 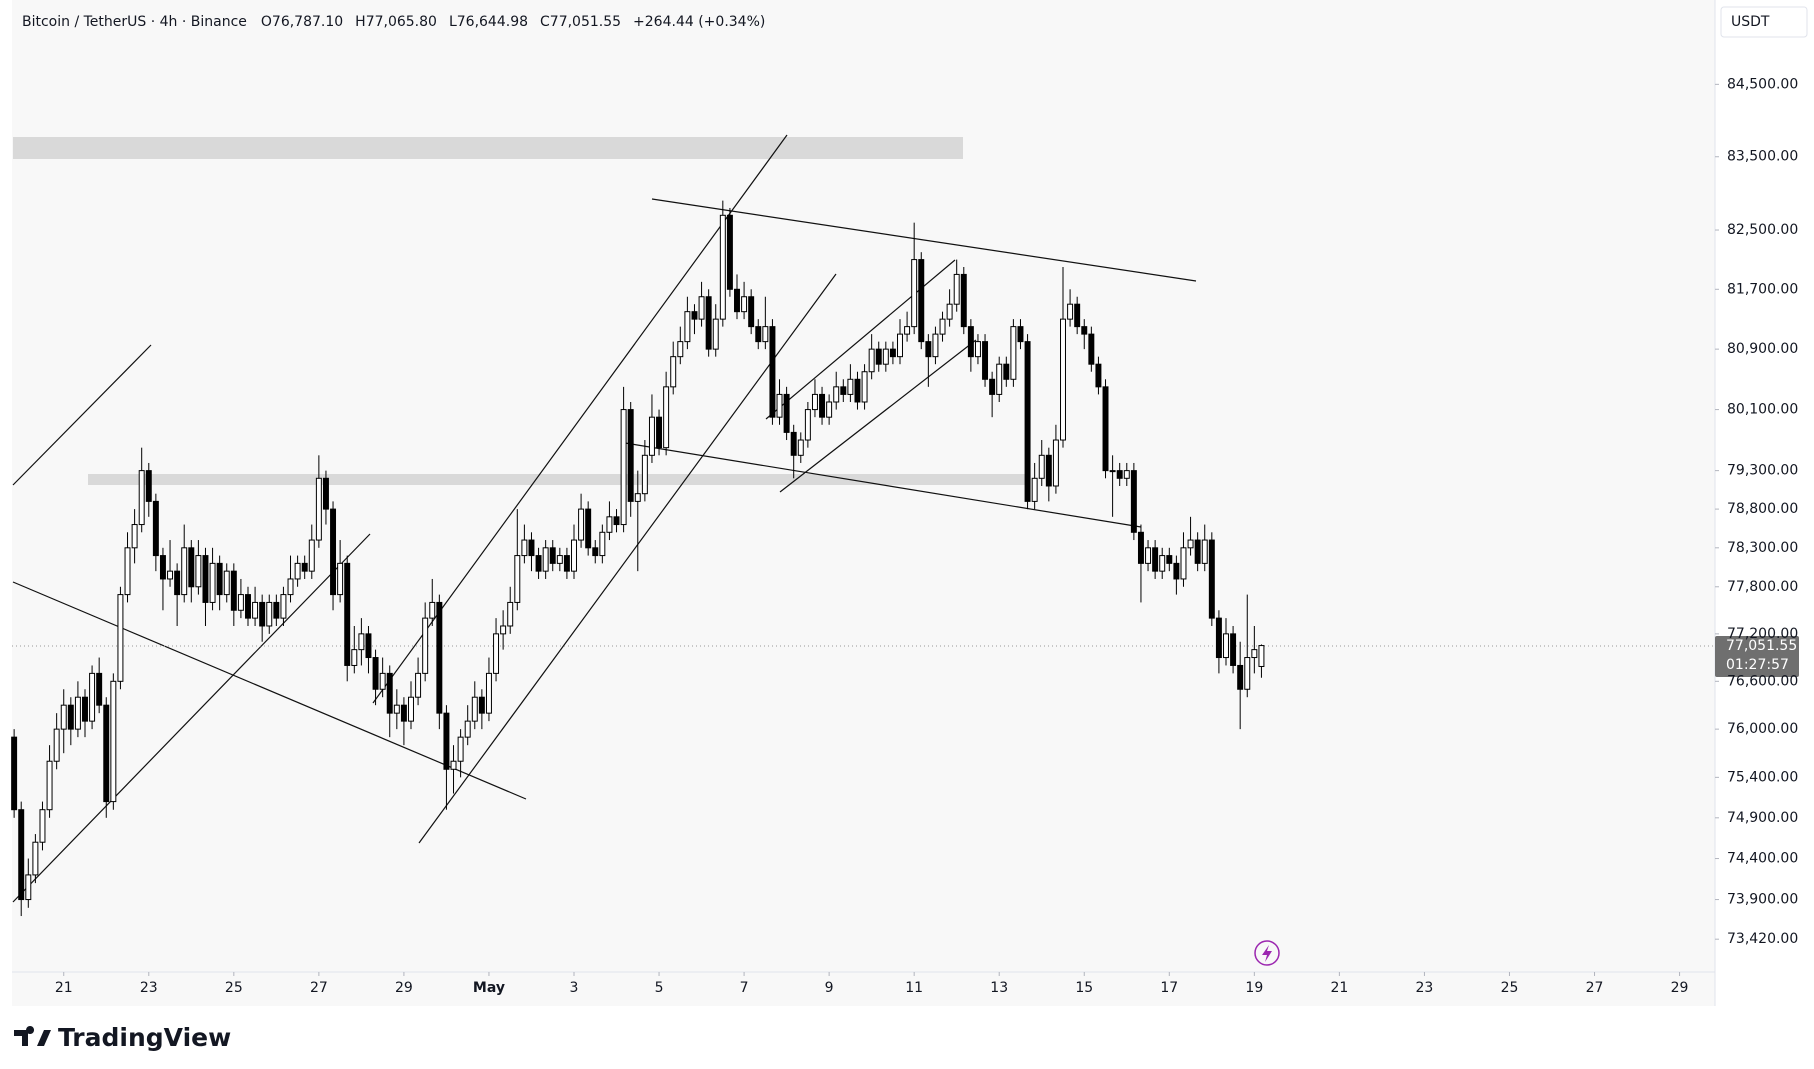 What do you see at coordinates (404, 988) in the screenshot?
I see `x-tick-label: 29` at bounding box center [404, 988].